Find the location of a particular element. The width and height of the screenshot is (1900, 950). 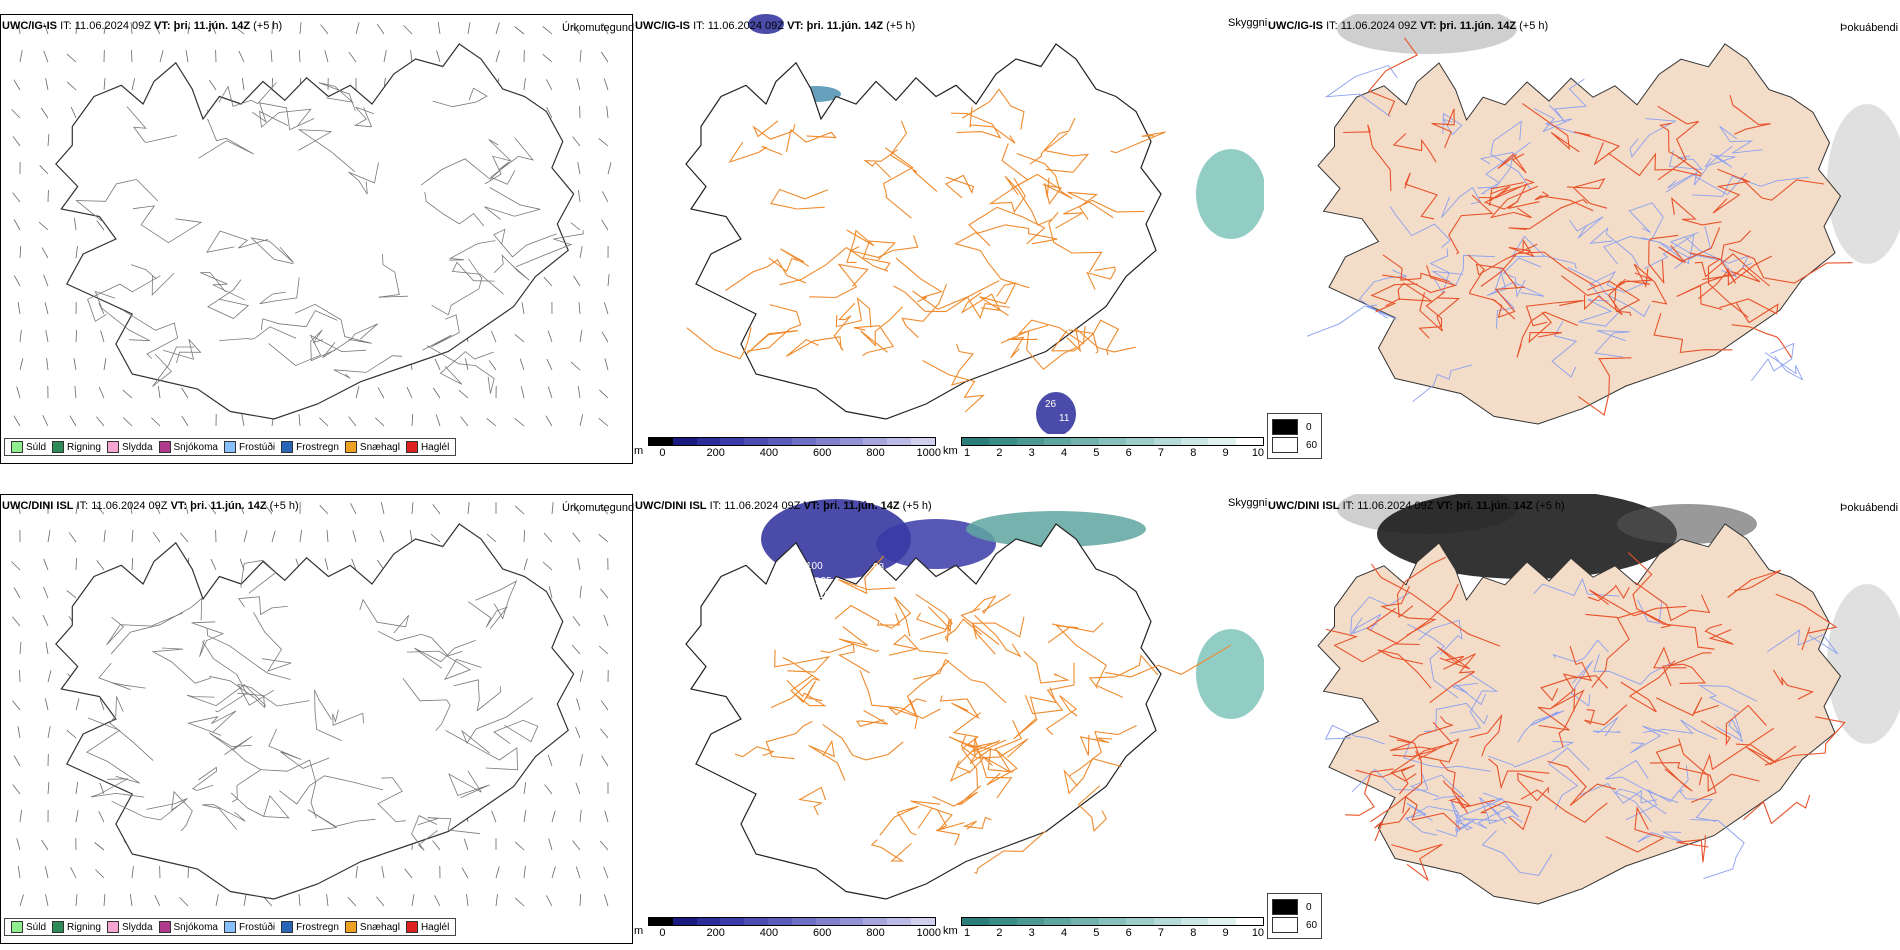

height-colorbar-cells is located at coordinates (792, 921).